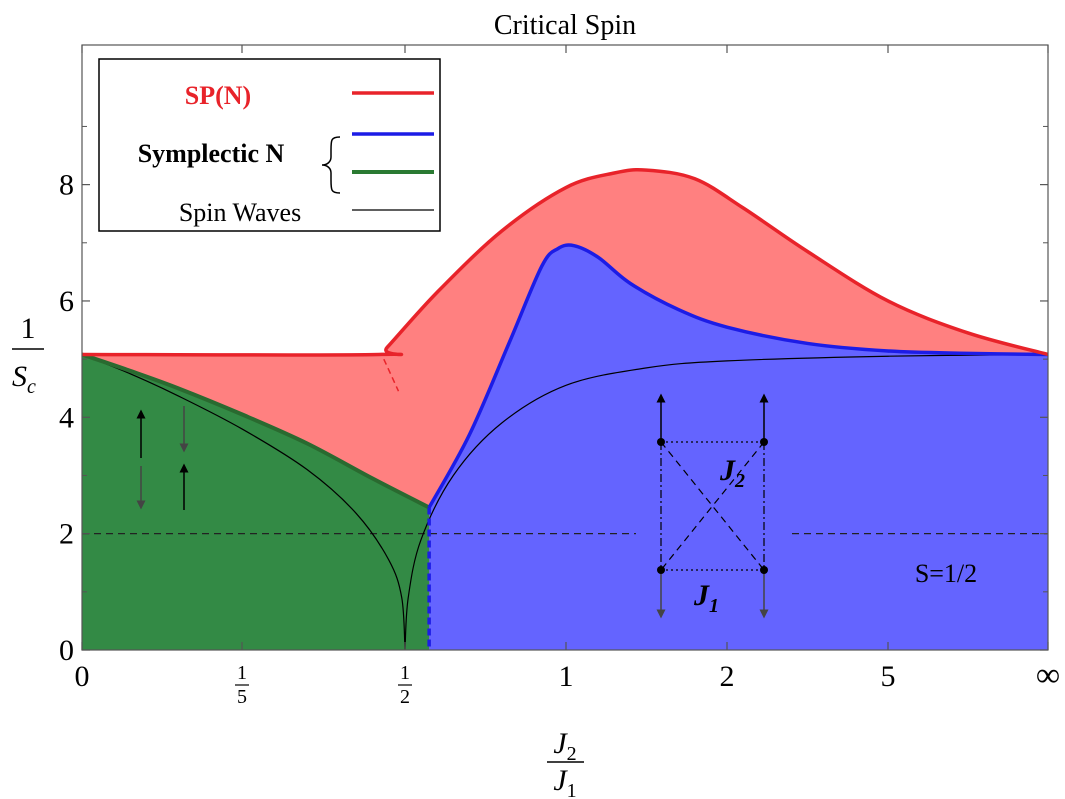 The image size is (1065, 799). I want to click on y-tick-label: 2, so click(66, 534).